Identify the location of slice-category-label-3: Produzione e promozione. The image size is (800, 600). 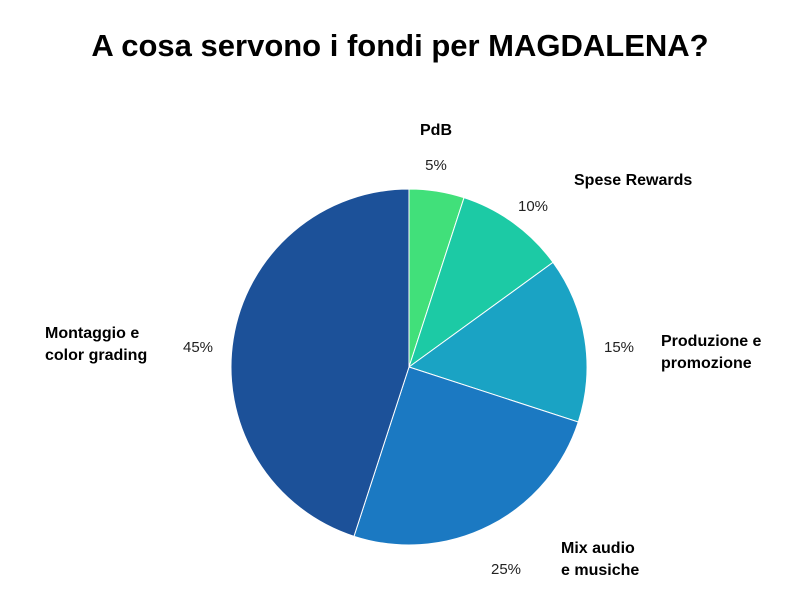
(711, 352).